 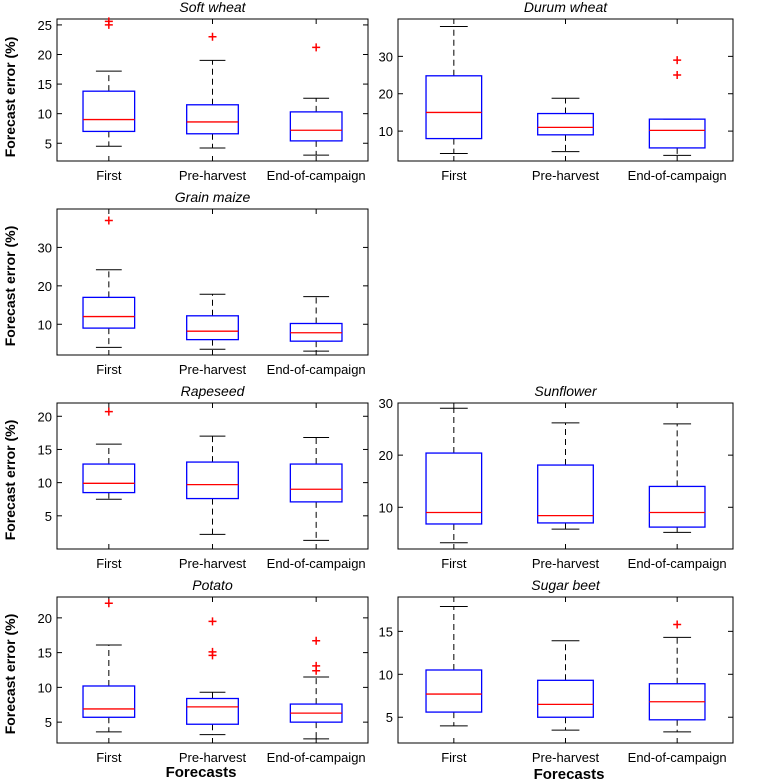 I want to click on box-durum-wheat-end-of-campaign, so click(x=677, y=106).